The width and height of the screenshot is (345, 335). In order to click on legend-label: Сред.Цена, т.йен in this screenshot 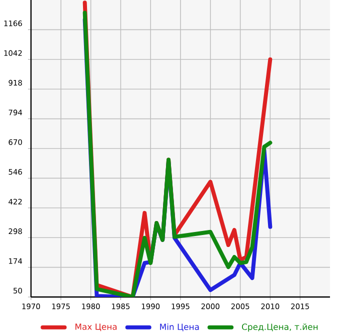, I will do `click(280, 327)`.